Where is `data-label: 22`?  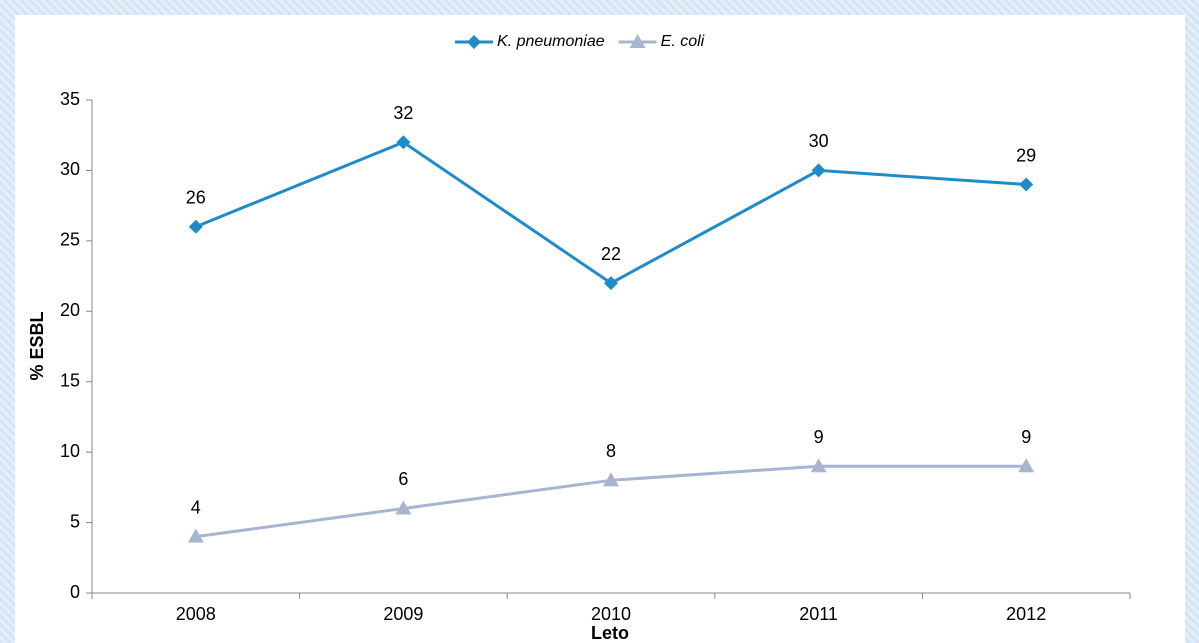
data-label: 22 is located at coordinates (611, 254).